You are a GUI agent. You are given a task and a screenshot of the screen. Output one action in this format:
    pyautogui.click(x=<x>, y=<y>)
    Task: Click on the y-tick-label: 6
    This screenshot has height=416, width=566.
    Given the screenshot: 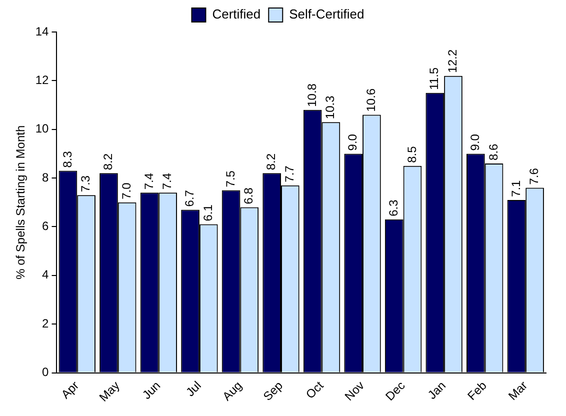 What is the action you would take?
    pyautogui.click(x=46, y=226)
    